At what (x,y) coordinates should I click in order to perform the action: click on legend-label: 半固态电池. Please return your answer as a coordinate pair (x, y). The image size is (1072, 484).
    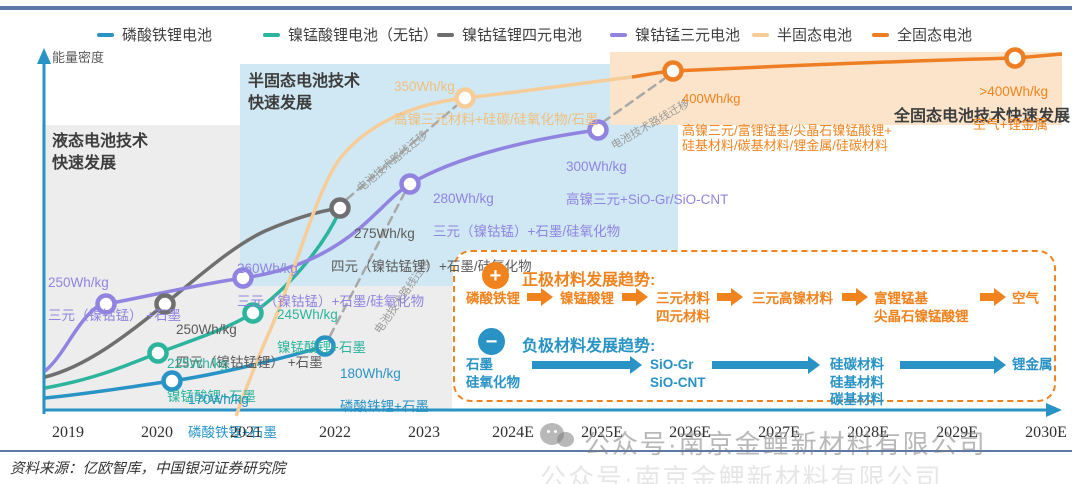
    Looking at the image, I should click on (815, 35).